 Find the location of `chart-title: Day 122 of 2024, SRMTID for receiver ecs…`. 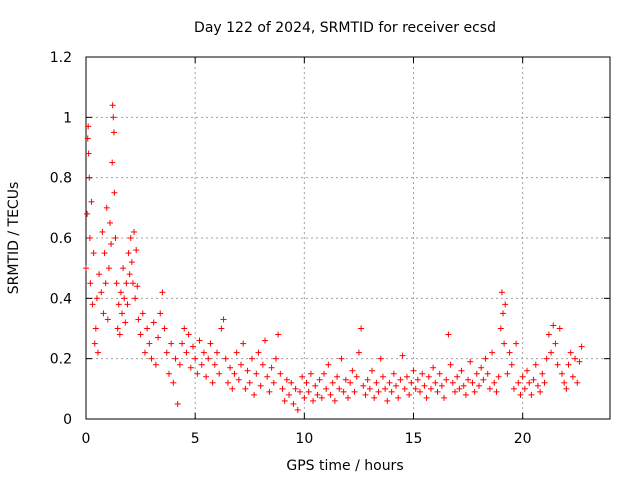

chart-title: Day 122 of 2024, SRMTID for receiver ecs… is located at coordinates (345, 28).